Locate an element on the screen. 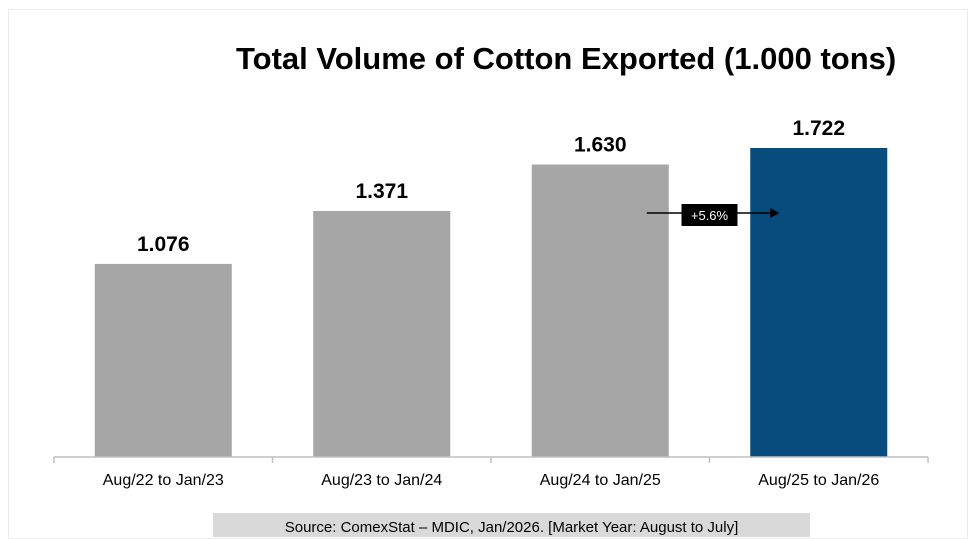 The height and width of the screenshot is (539, 972). growth-label: +5.6% is located at coordinates (710, 215).